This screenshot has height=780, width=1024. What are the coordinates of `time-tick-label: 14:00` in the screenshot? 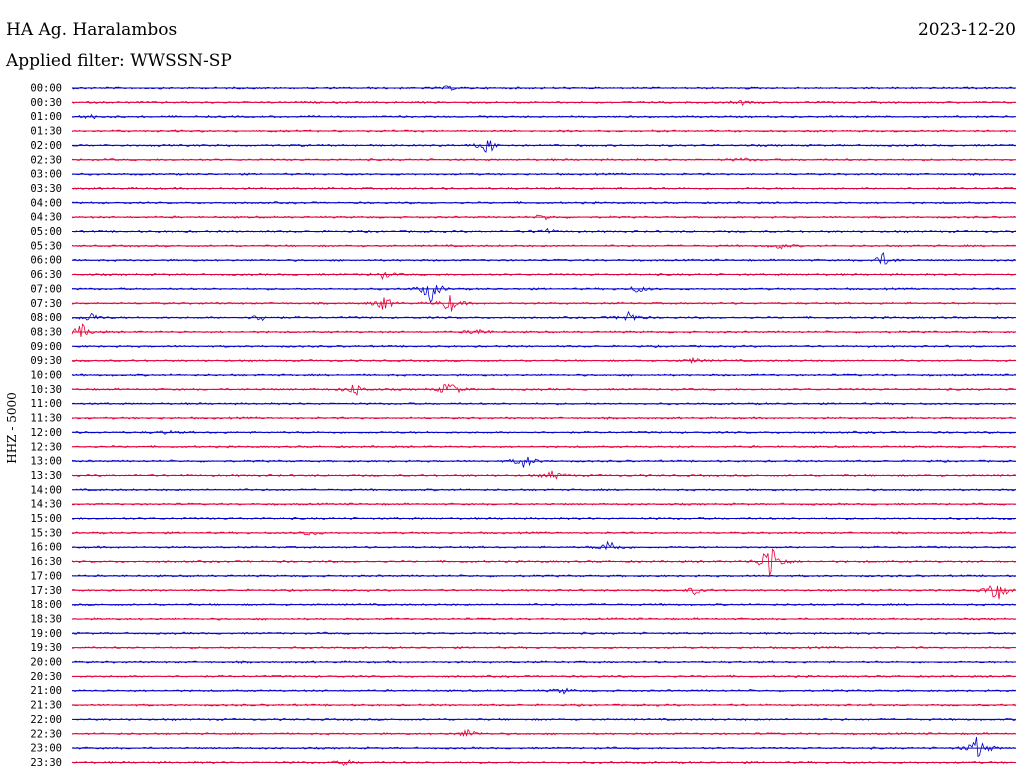 It's located at (46, 490).